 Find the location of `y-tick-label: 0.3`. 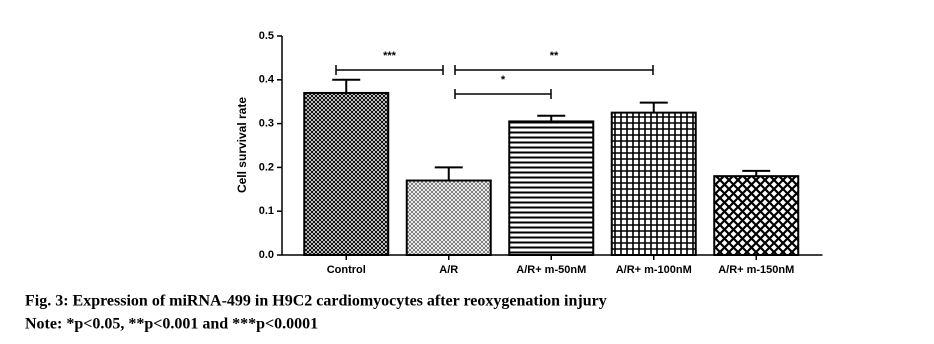

y-tick-label: 0.3 is located at coordinates (266, 124).